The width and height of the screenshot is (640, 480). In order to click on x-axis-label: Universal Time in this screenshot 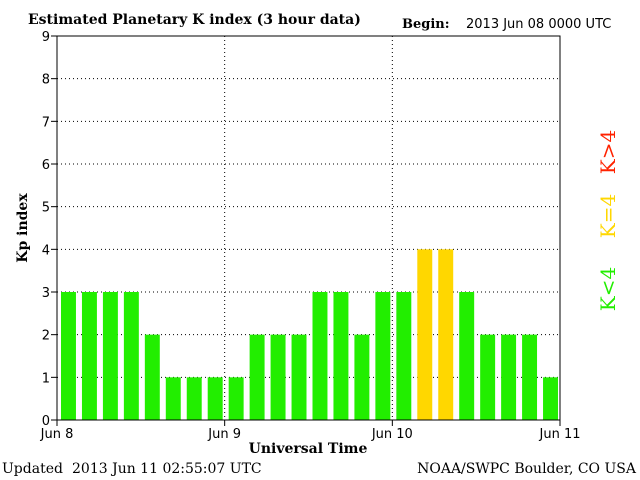, I will do `click(308, 449)`.